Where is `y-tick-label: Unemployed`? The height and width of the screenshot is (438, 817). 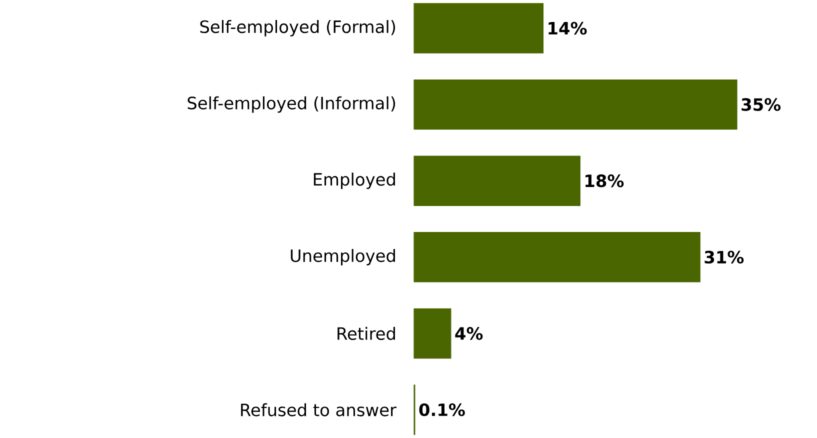
y-tick-label: Unemployed is located at coordinates (342, 257).